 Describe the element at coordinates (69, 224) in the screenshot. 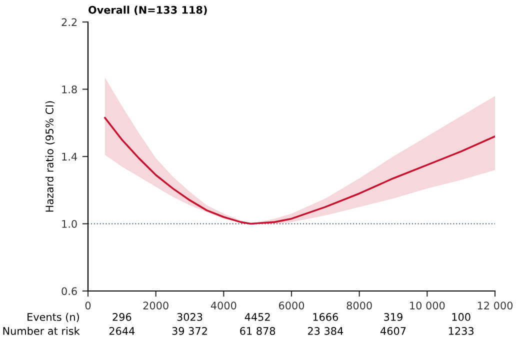

I see `y-tick-label: 1.0` at that location.